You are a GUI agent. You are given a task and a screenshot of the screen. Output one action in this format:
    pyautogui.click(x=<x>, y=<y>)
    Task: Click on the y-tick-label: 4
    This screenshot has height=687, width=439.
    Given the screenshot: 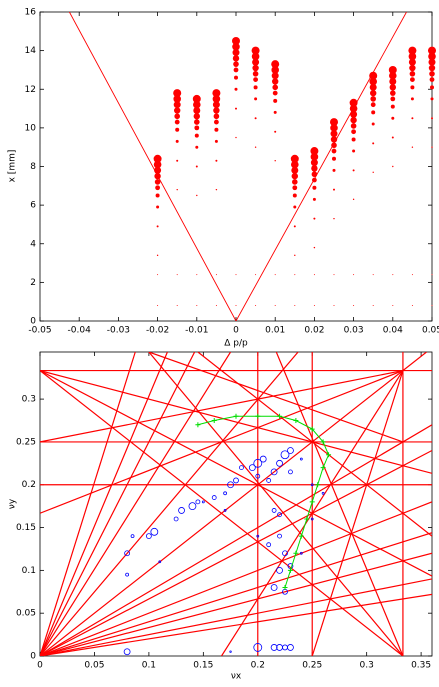 What is the action you would take?
    pyautogui.click(x=33, y=244)
    